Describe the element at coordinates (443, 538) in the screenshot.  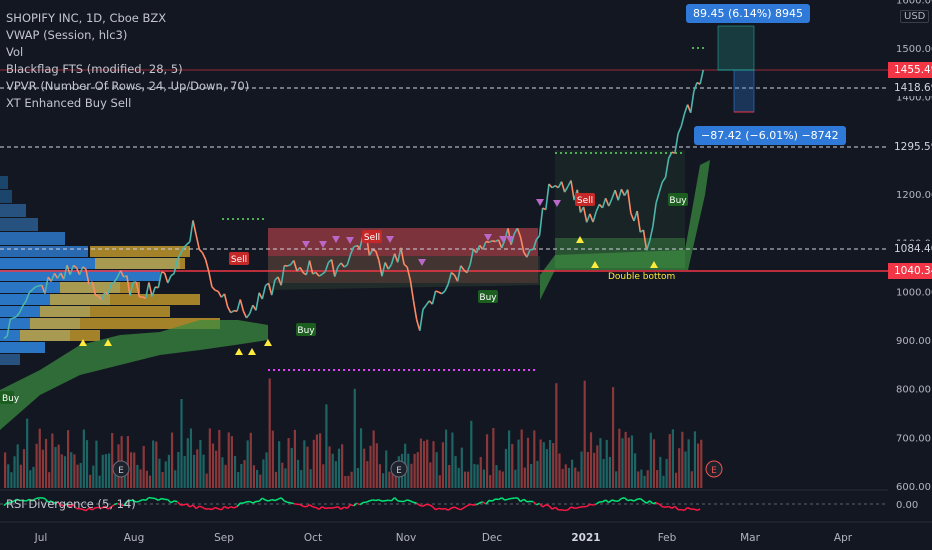
I see `time-axis: Jul Aug Sep Oct Nov Dec 2021 Feb Mar Apr` at that location.